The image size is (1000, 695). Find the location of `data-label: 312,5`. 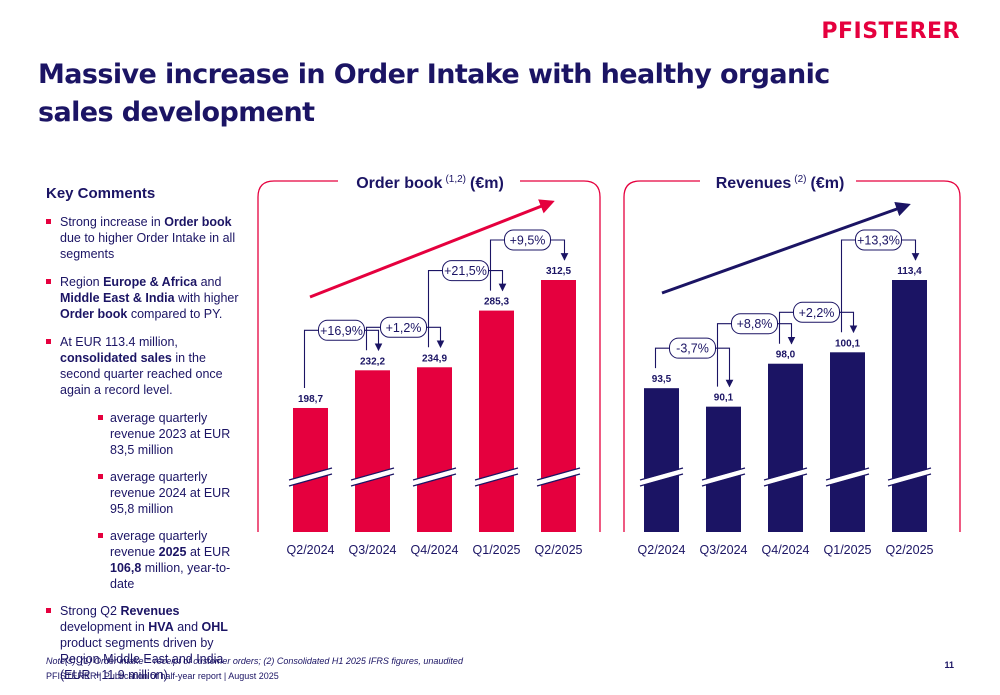

data-label: 312,5 is located at coordinates (558, 271).